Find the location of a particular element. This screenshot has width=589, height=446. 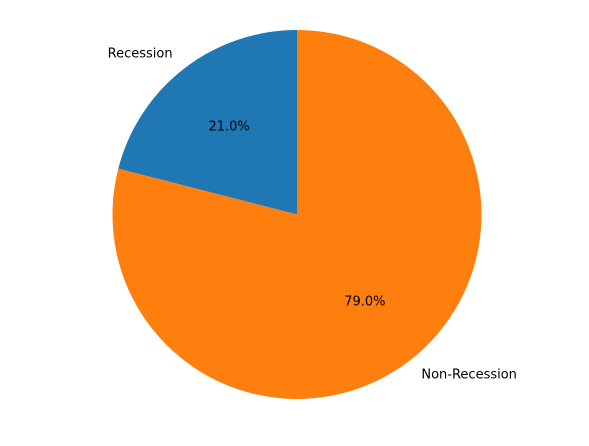

slice-label-recession: Recession is located at coordinates (140, 54).